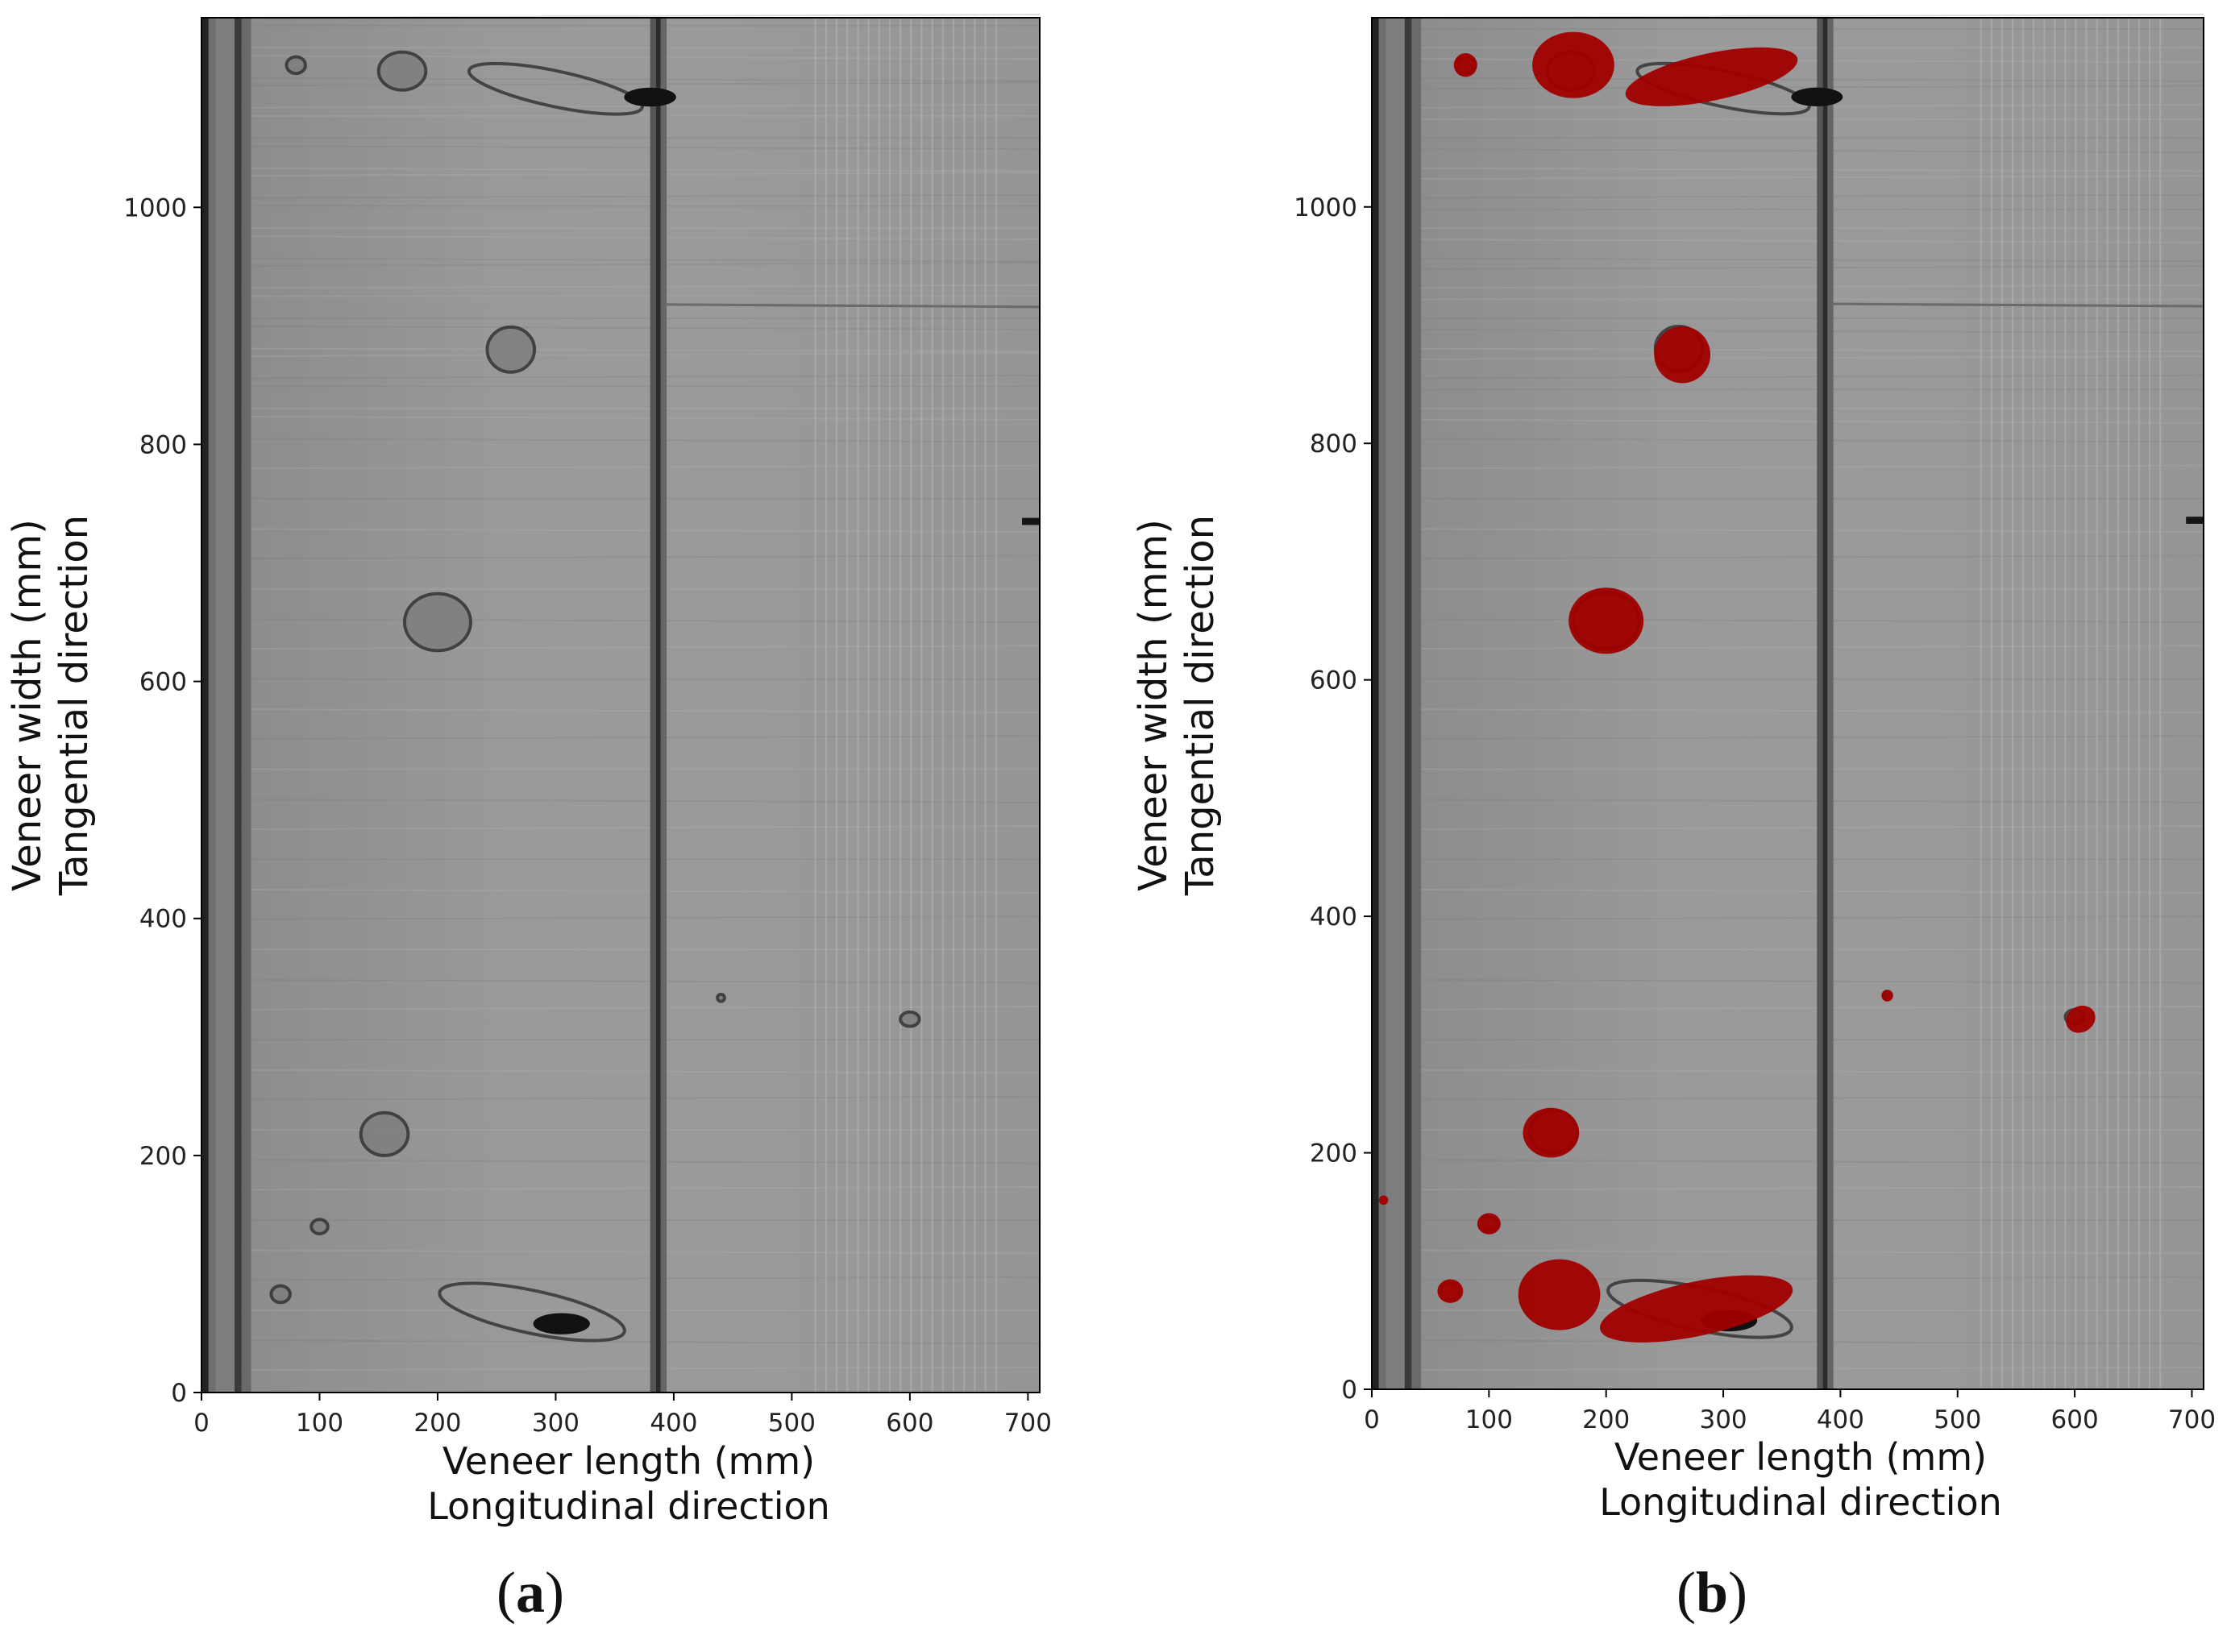 Image resolution: width=2231 pixels, height=1652 pixels. Describe the element at coordinates (1801, 1502) in the screenshot. I see `panel-b-xlabel-line2: Longitudinal direction` at that location.